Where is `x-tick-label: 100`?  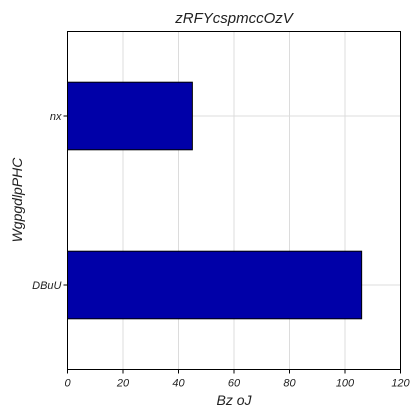 x-tick-label: 100 is located at coordinates (345, 384).